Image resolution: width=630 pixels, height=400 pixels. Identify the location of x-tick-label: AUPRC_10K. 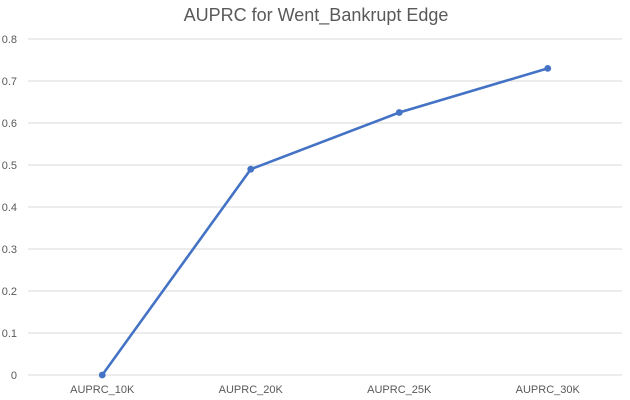
(102, 390).